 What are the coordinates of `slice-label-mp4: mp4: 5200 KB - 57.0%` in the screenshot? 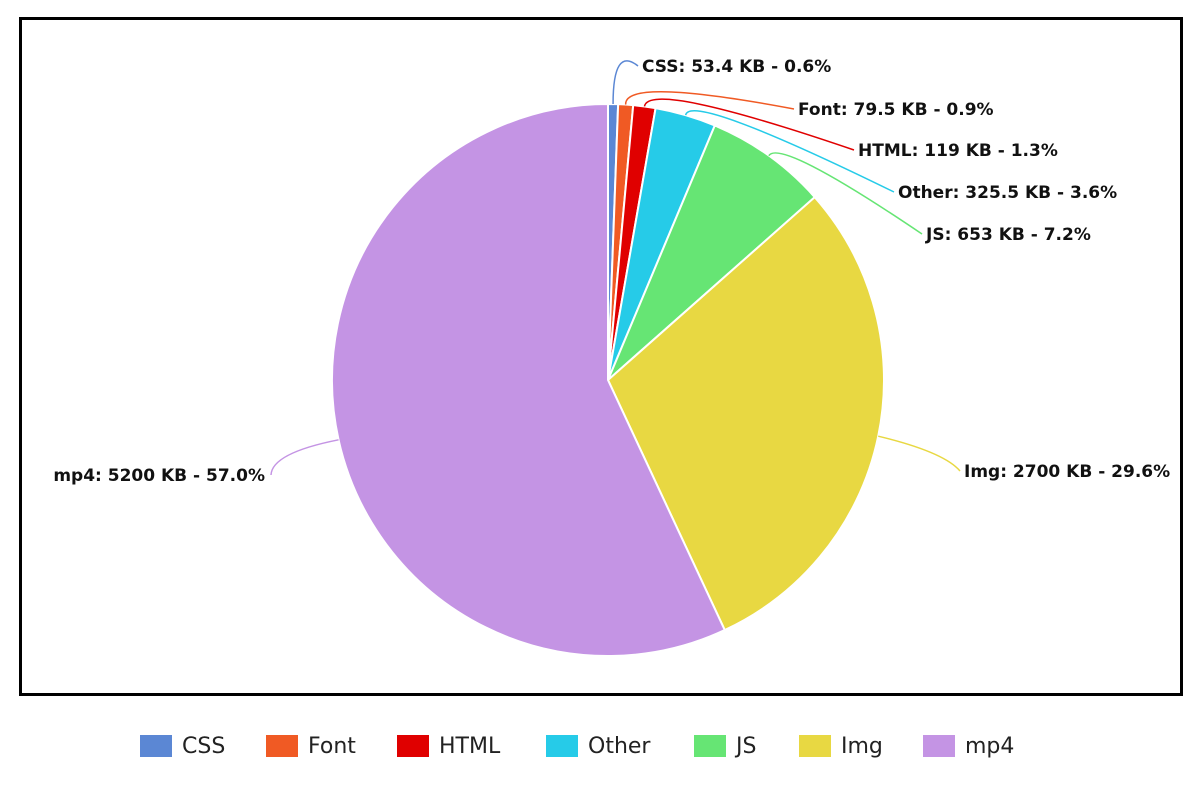 It's located at (159, 476).